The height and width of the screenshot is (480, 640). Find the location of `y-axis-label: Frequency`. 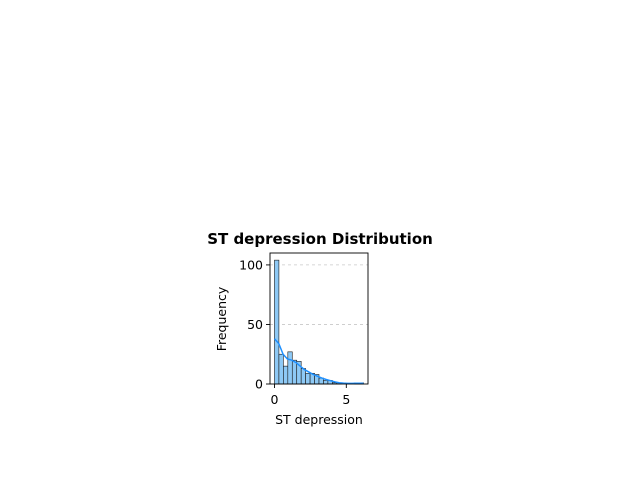

y-axis-label: Frequency is located at coordinates (221, 318).